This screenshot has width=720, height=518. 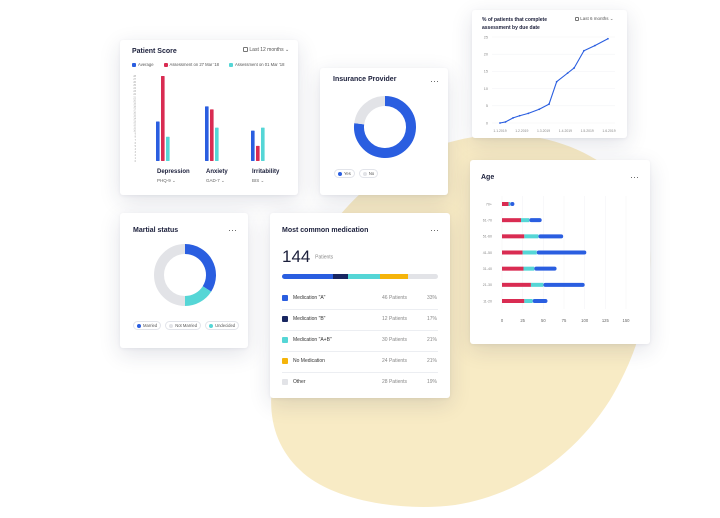 I want to click on legend-yes: Yes, so click(x=344, y=173).